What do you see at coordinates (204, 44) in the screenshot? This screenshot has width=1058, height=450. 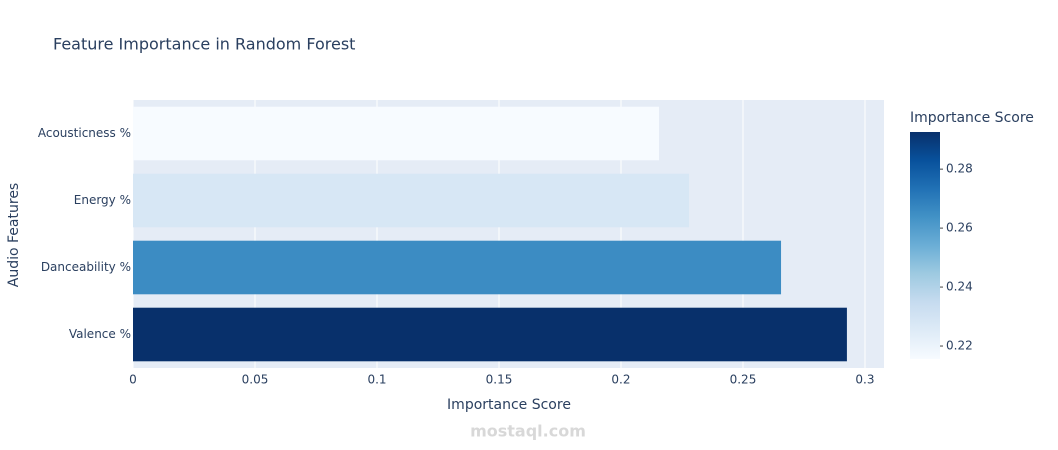 I see `chart-title: Feature Importance in Random Forest` at bounding box center [204, 44].